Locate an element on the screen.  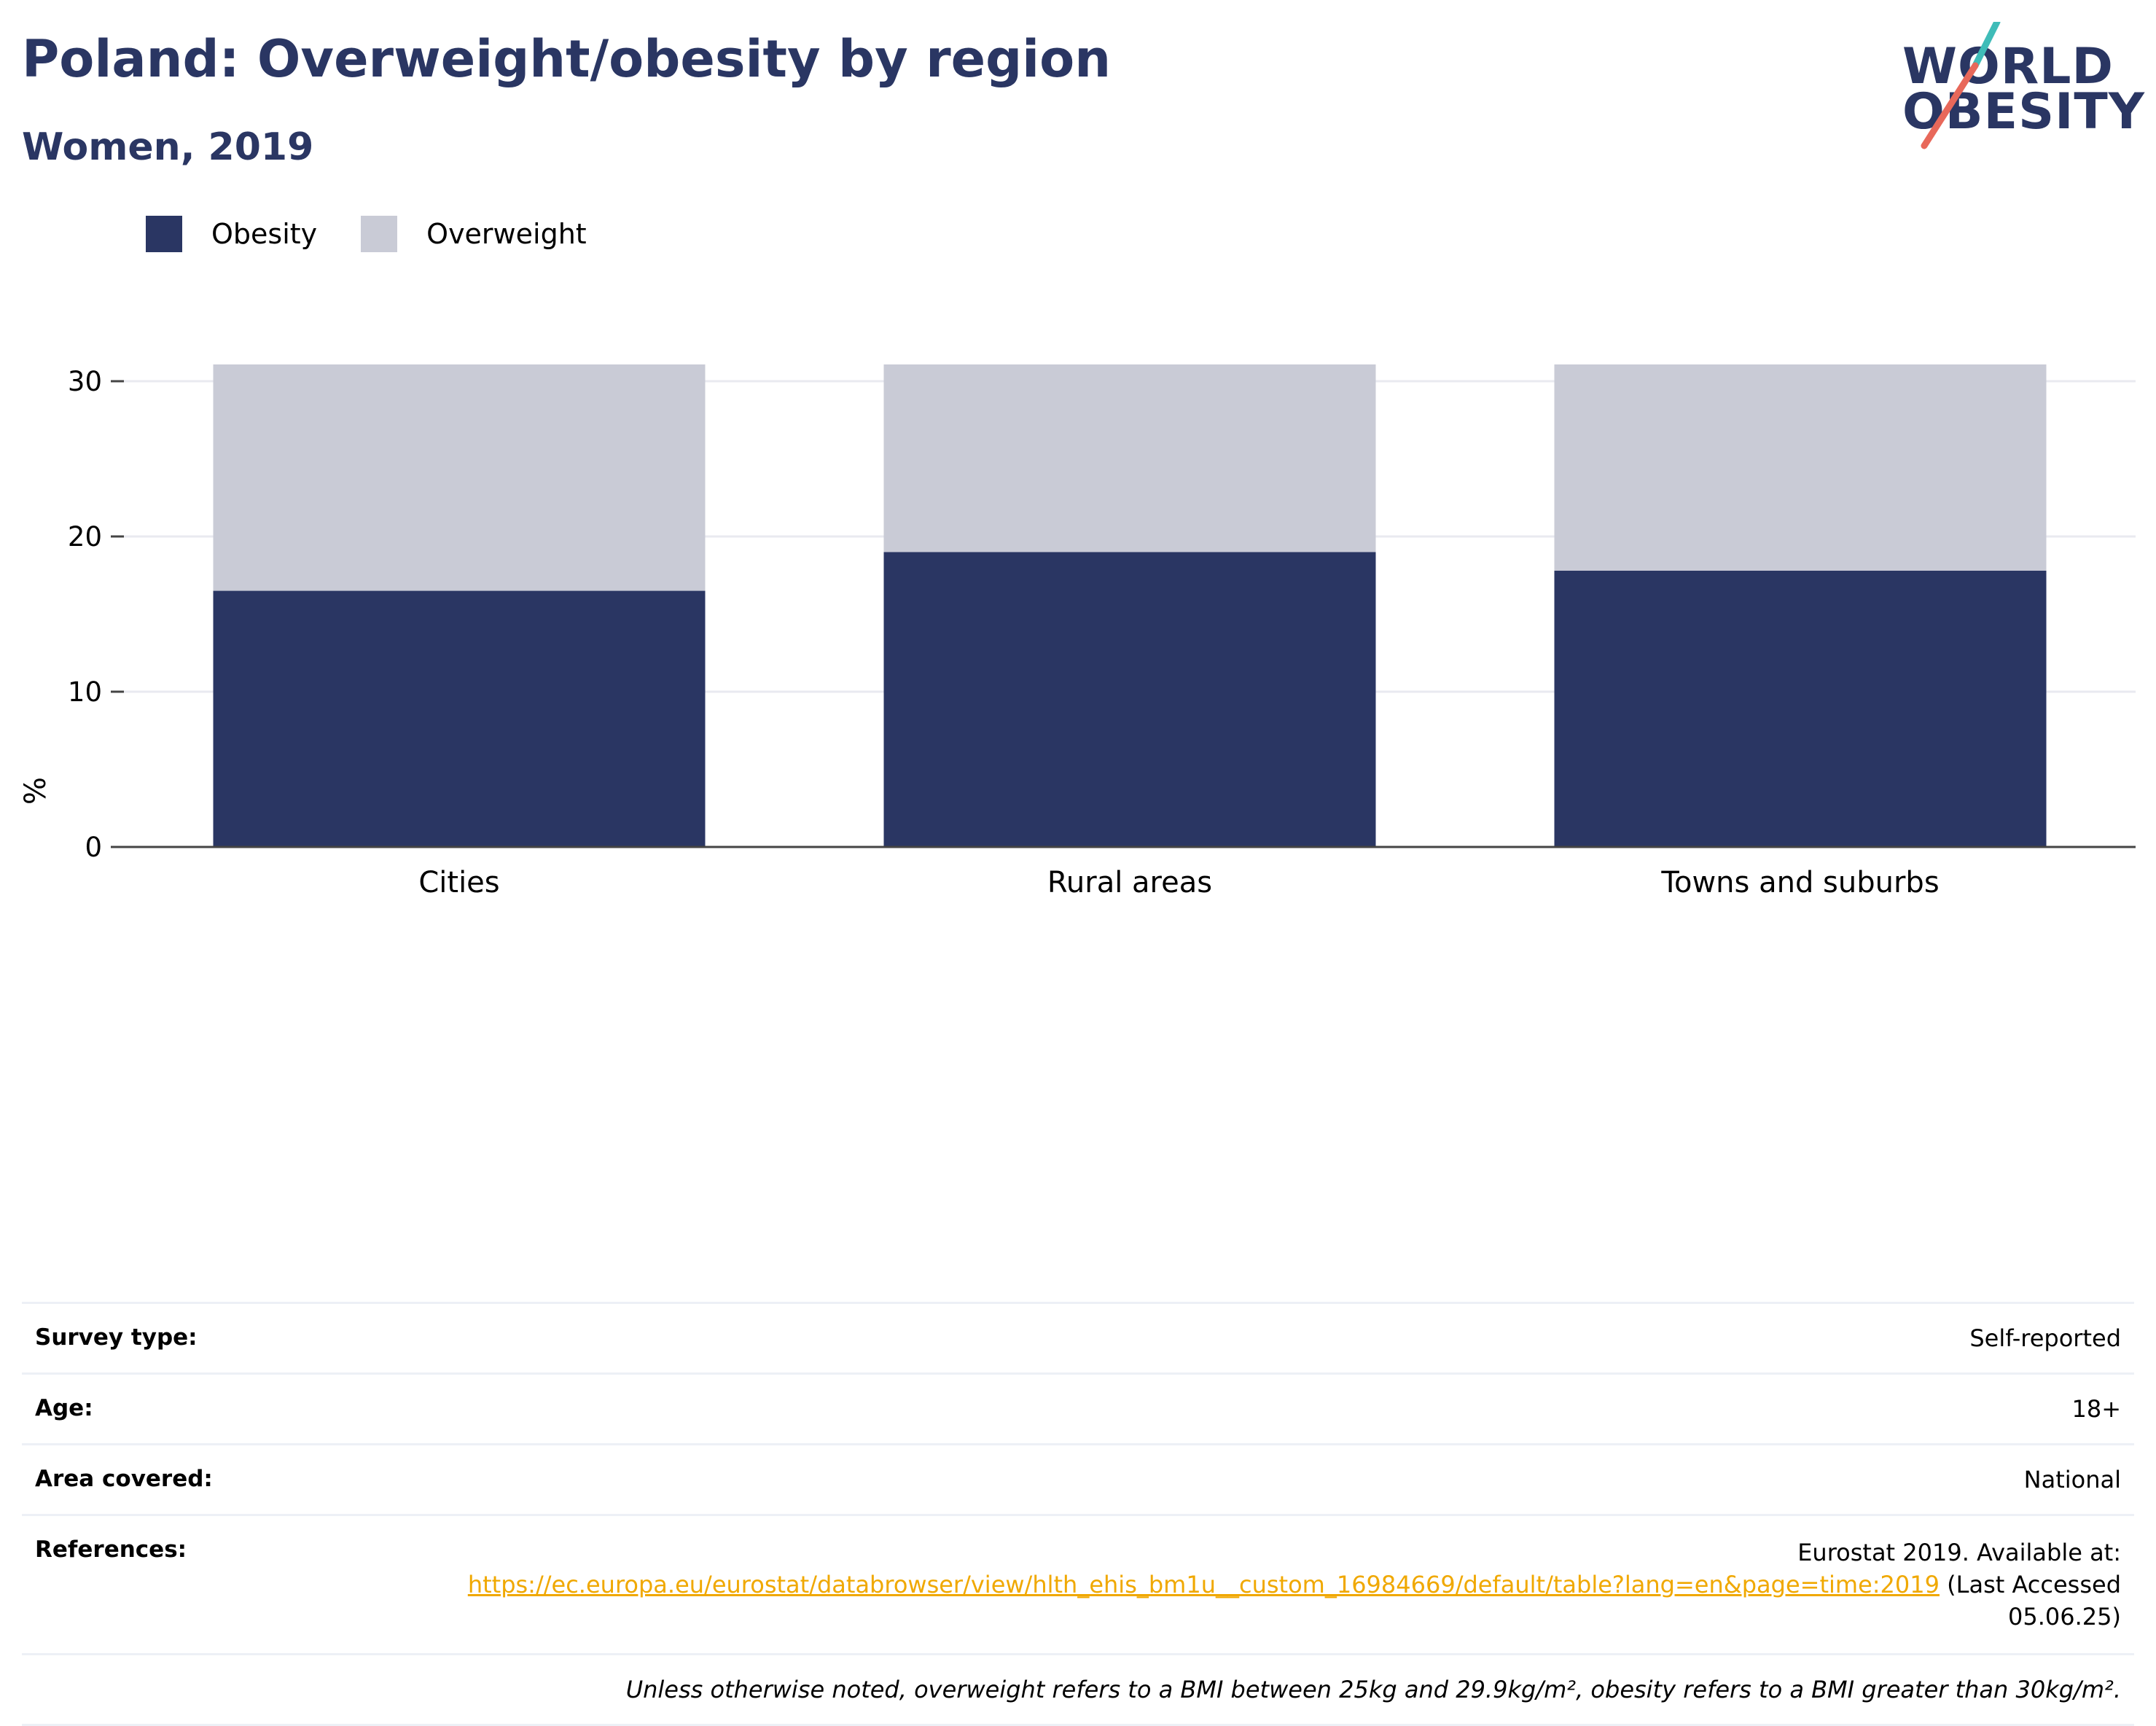
world-obesity-logo: WORLD OBESITY is located at coordinates (2023, 87).